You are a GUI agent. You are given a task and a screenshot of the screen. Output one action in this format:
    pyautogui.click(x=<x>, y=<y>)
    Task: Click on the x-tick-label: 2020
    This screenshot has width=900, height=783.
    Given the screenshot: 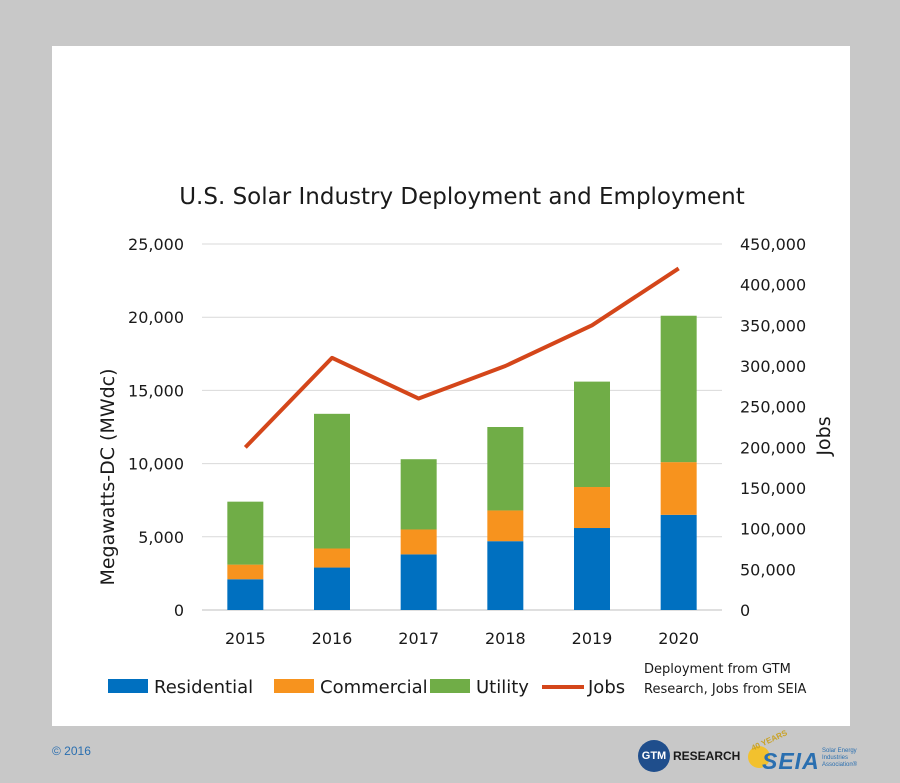 What is the action you would take?
    pyautogui.click(x=678, y=638)
    